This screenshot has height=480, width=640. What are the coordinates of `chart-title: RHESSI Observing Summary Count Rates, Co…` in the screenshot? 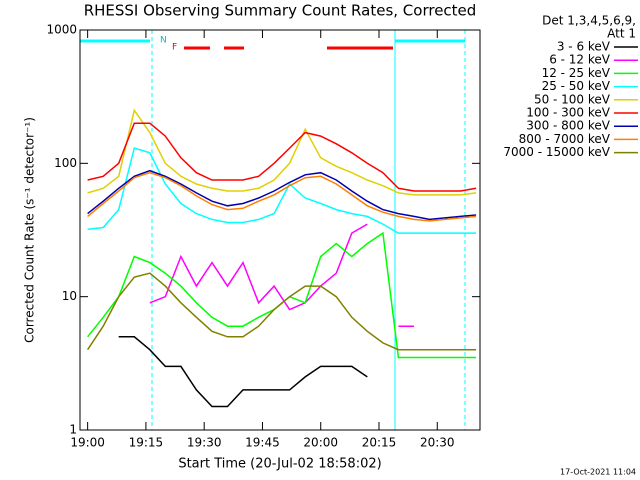 It's located at (280, 11).